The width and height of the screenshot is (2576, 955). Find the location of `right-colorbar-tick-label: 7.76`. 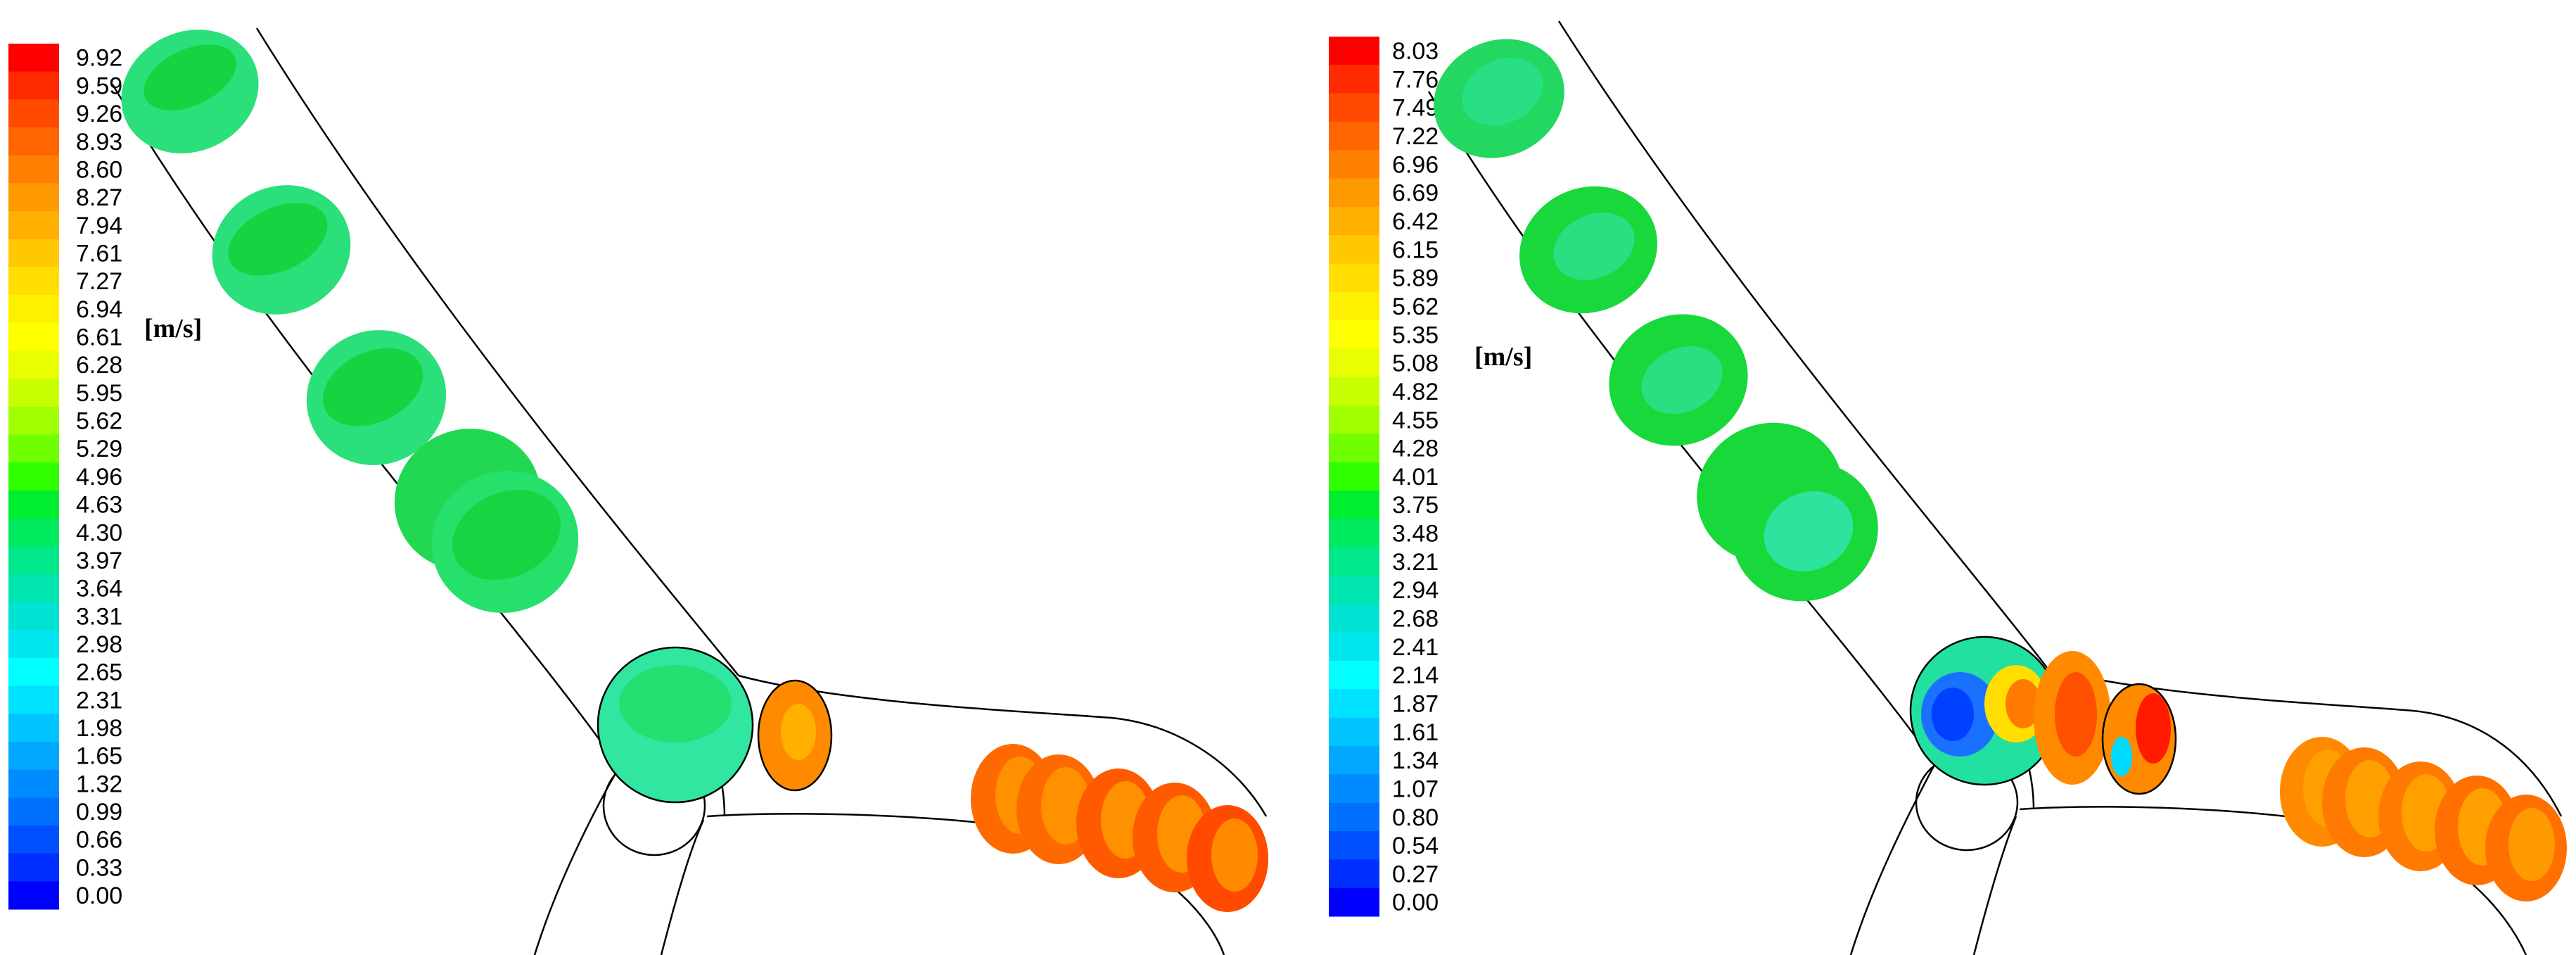

right-colorbar-tick-label: 7.76 is located at coordinates (1415, 79).